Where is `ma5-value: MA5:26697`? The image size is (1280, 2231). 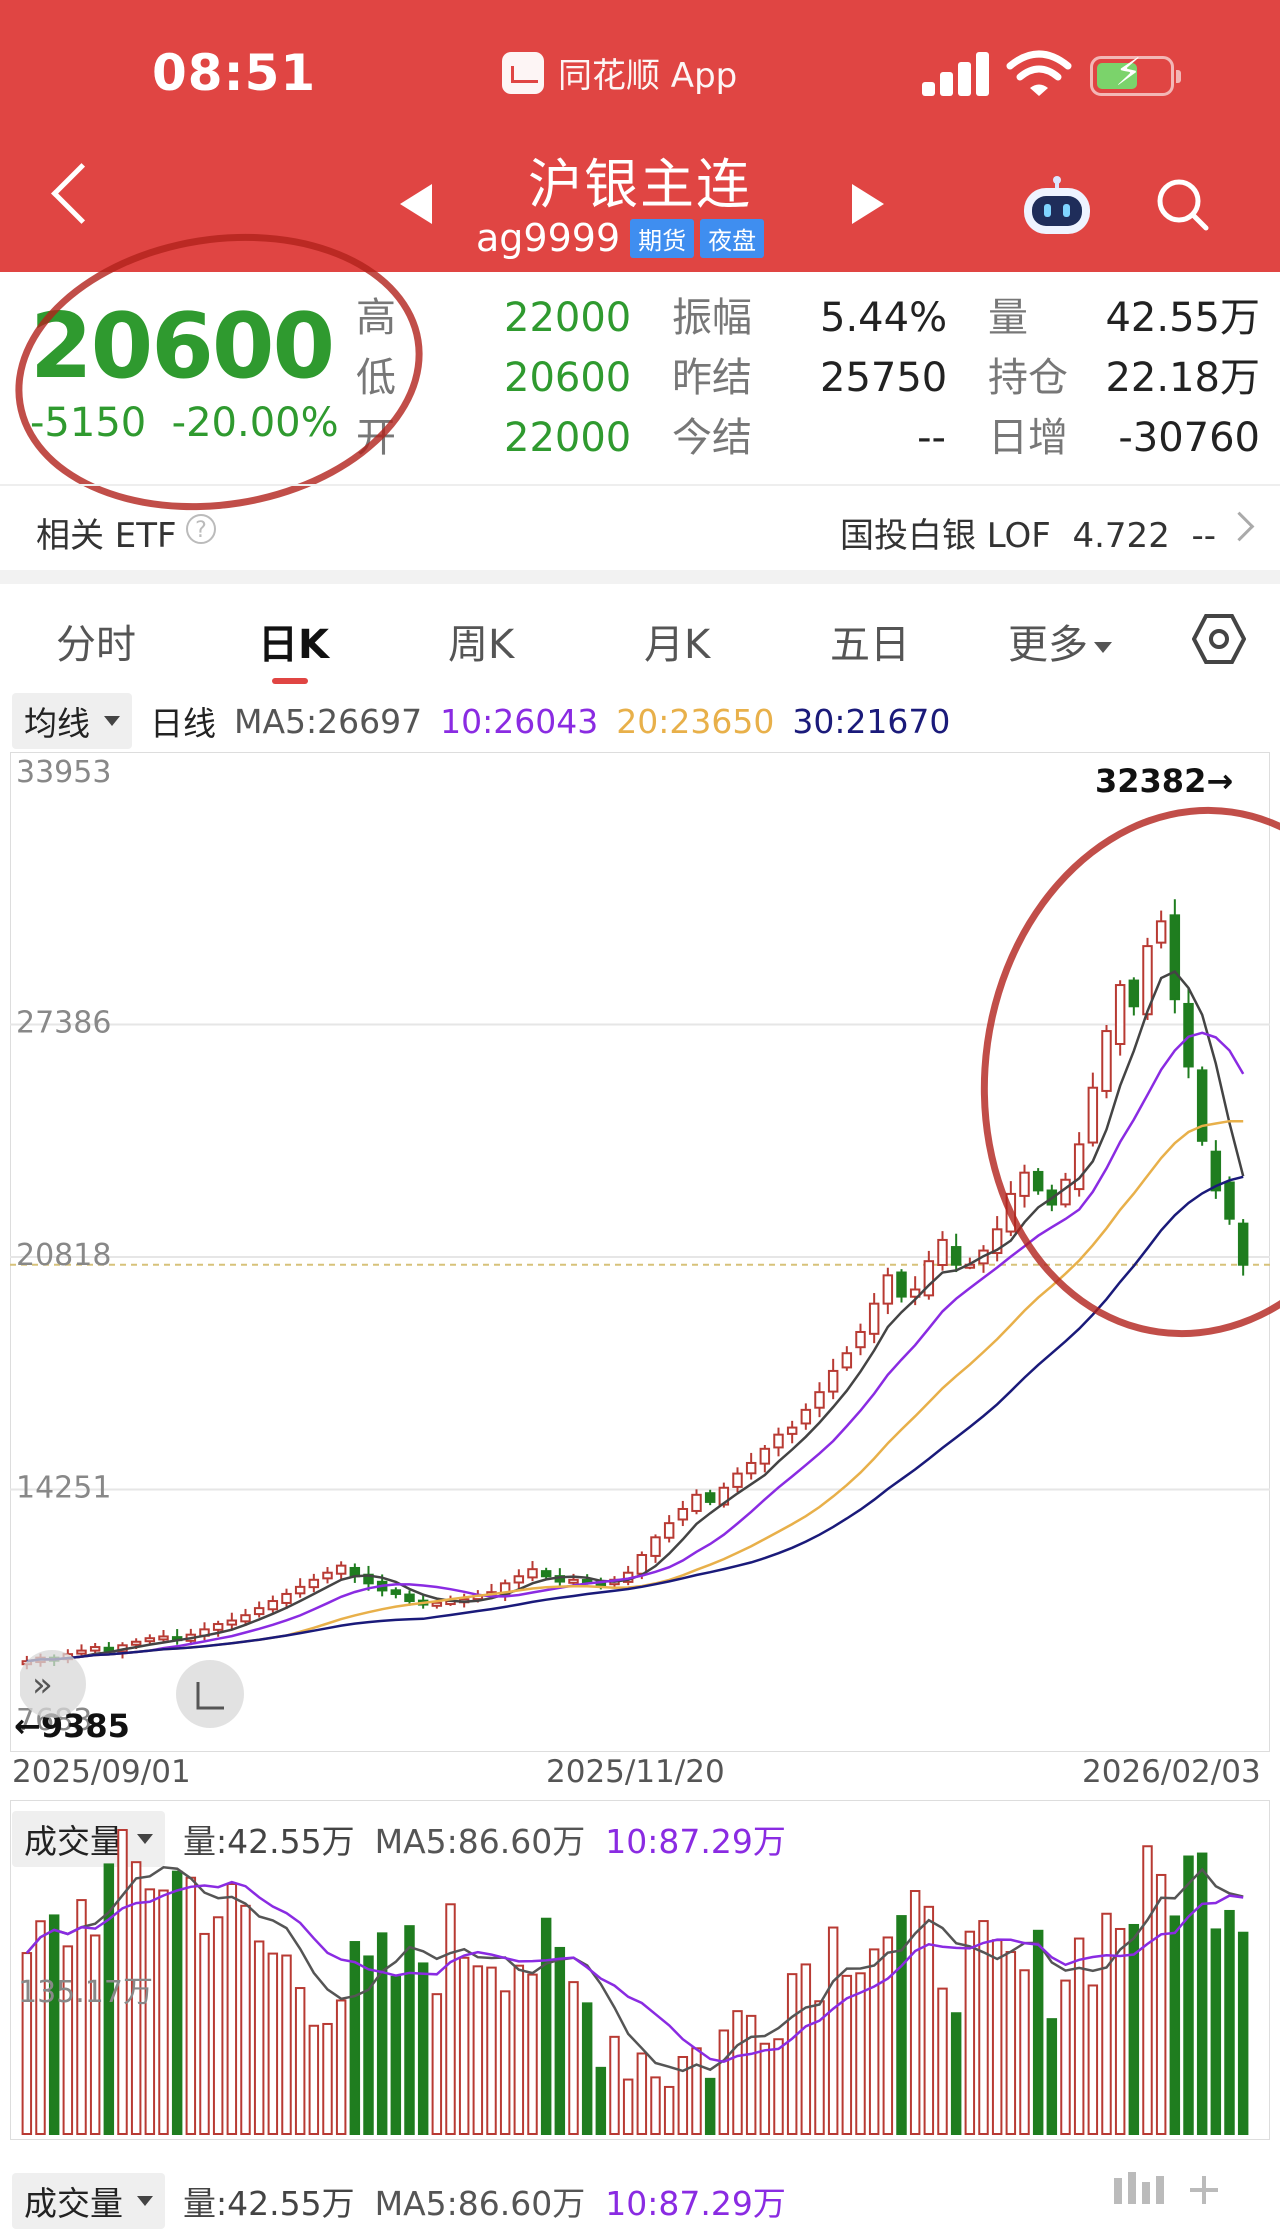
ma5-value: MA5:26697 is located at coordinates (328, 721).